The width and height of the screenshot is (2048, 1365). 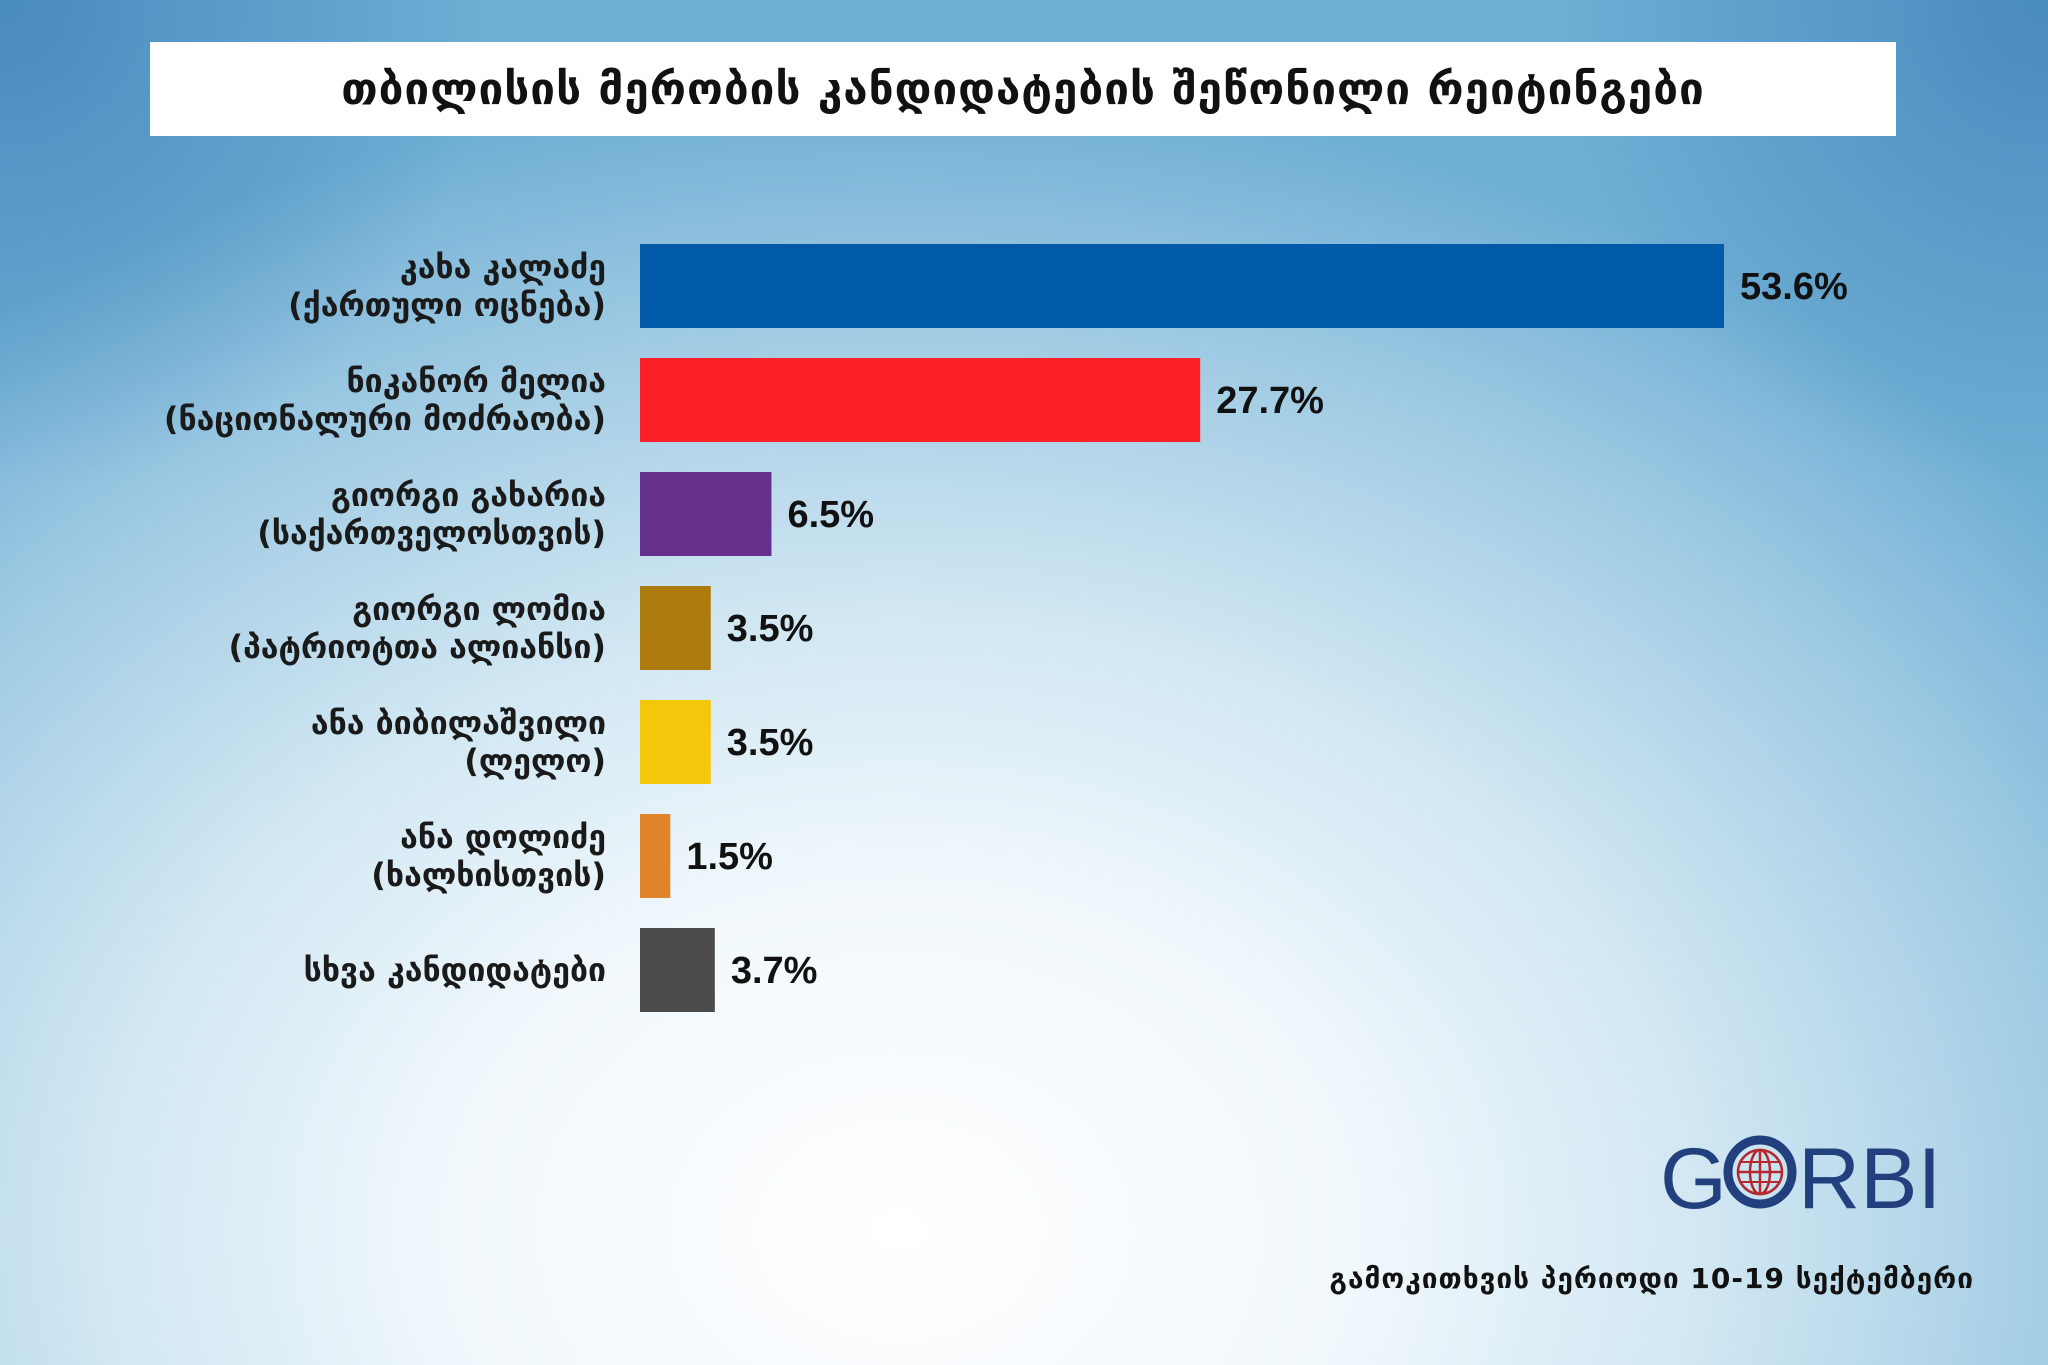 I want to click on value-label-5: 3.5%, so click(x=770, y=743).